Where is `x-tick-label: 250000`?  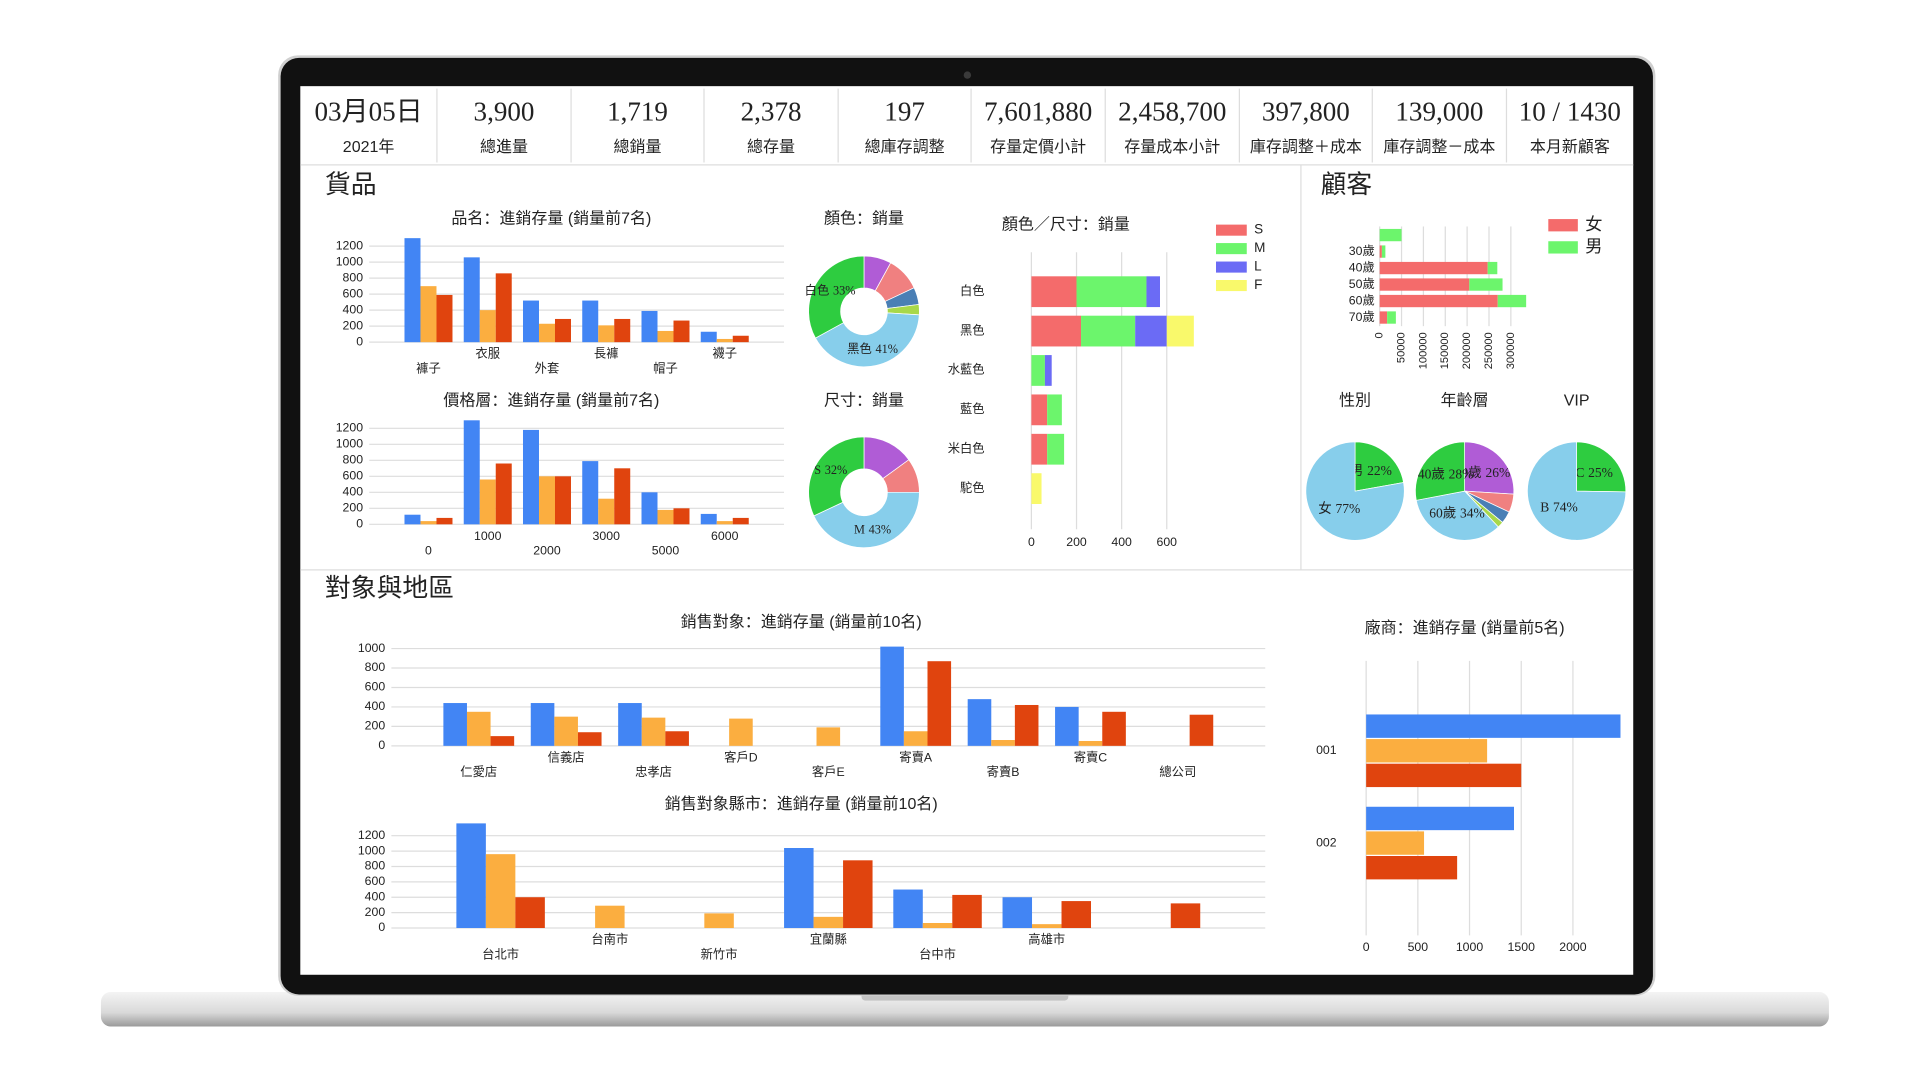
x-tick-label: 250000 is located at coordinates (1489, 350).